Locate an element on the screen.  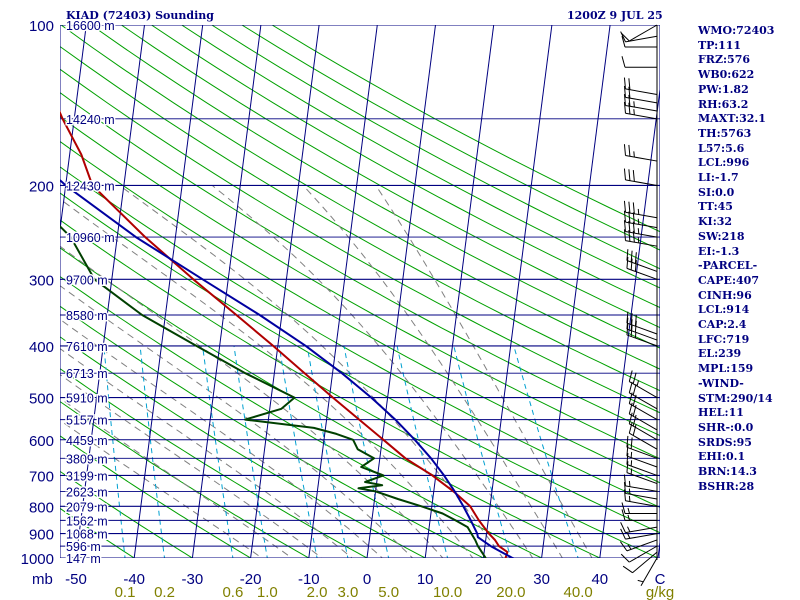
index-item: TT:45 is located at coordinates (715, 207).